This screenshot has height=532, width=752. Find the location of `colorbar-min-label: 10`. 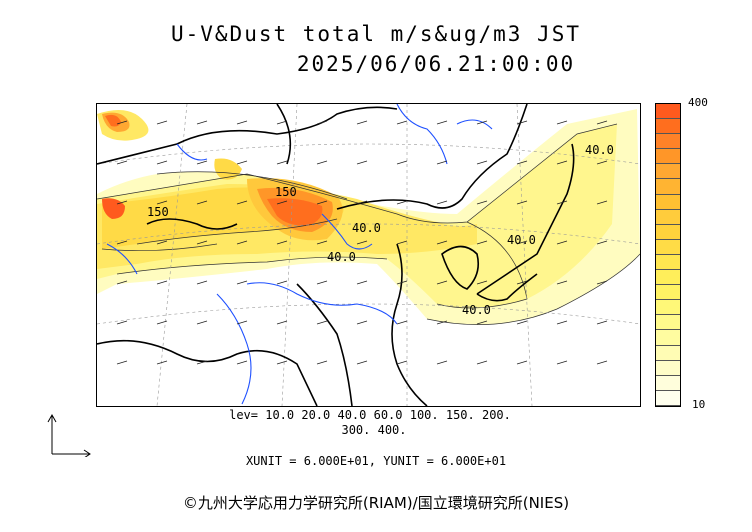

colorbar-min-label: 10 is located at coordinates (699, 404).